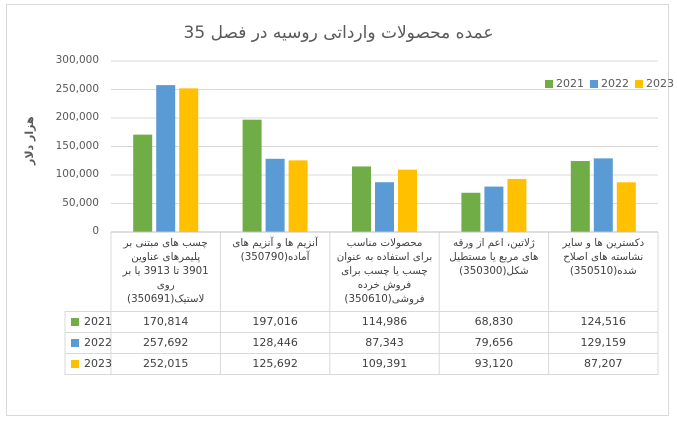  I want to click on table-row-label: 2022, so click(91, 342).